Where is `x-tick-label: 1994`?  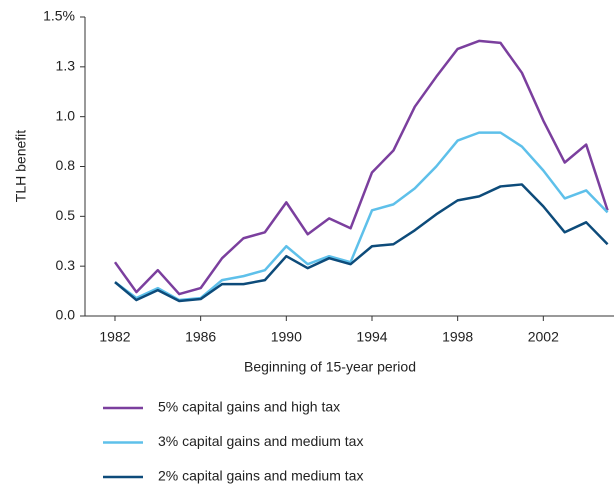 x-tick-label: 1994 is located at coordinates (371, 337).